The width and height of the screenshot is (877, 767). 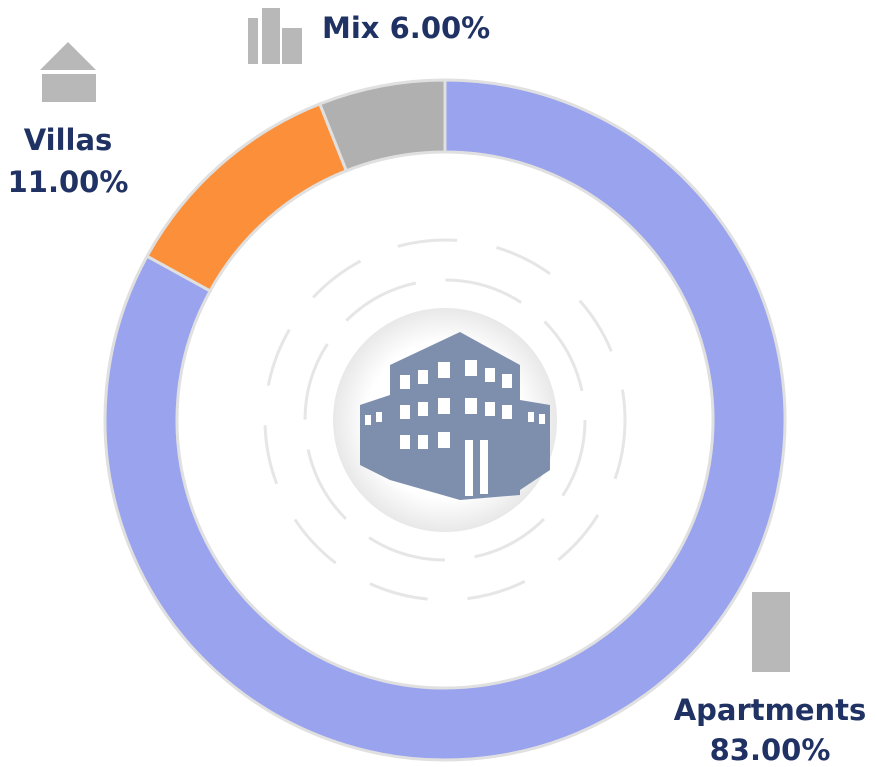 What do you see at coordinates (770, 750) in the screenshot?
I see `value-label: 83.00%` at bounding box center [770, 750].